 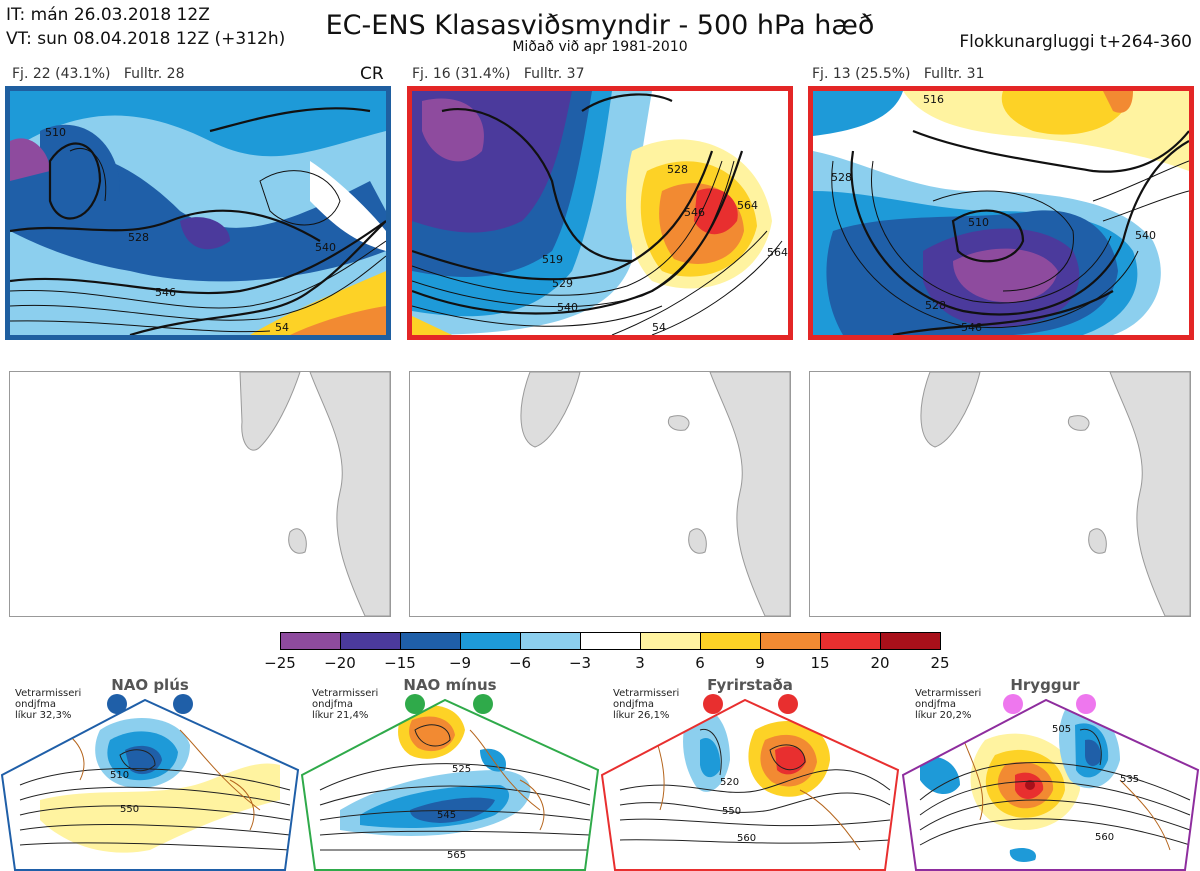 I want to click on regime-3-title: Fyrirstaða, so click(x=750, y=685).